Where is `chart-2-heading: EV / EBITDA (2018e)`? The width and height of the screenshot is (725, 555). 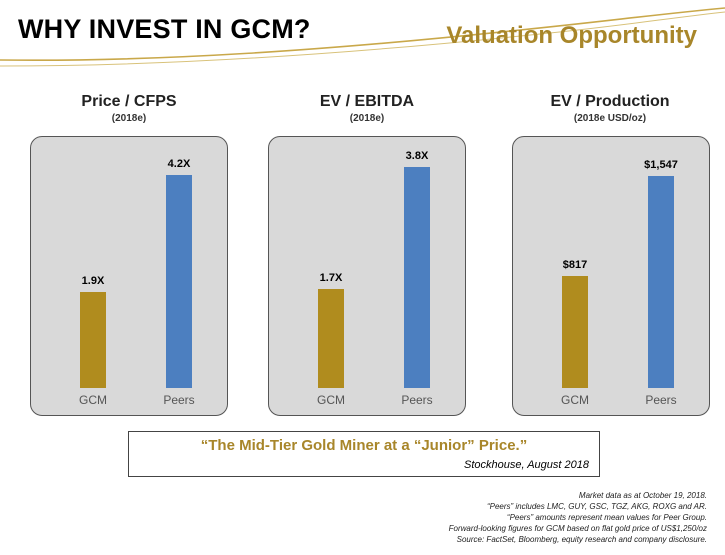 chart-2-heading: EV / EBITDA (2018e) is located at coordinates (367, 108).